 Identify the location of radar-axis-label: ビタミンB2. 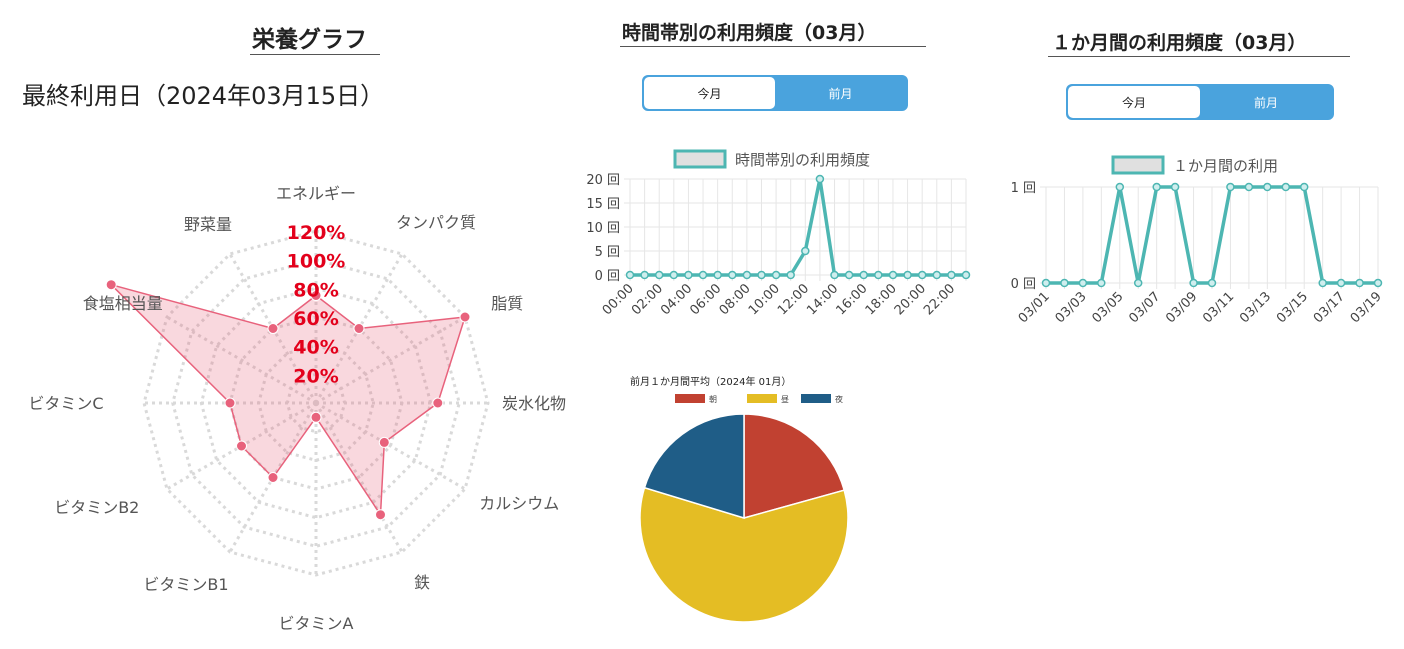
(96, 507).